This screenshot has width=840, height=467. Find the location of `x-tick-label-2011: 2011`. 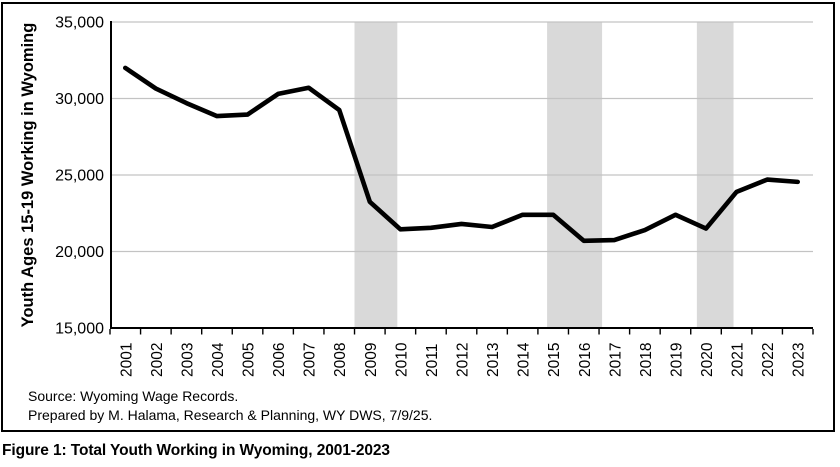

x-tick-label-2011: 2011 is located at coordinates (432, 360).